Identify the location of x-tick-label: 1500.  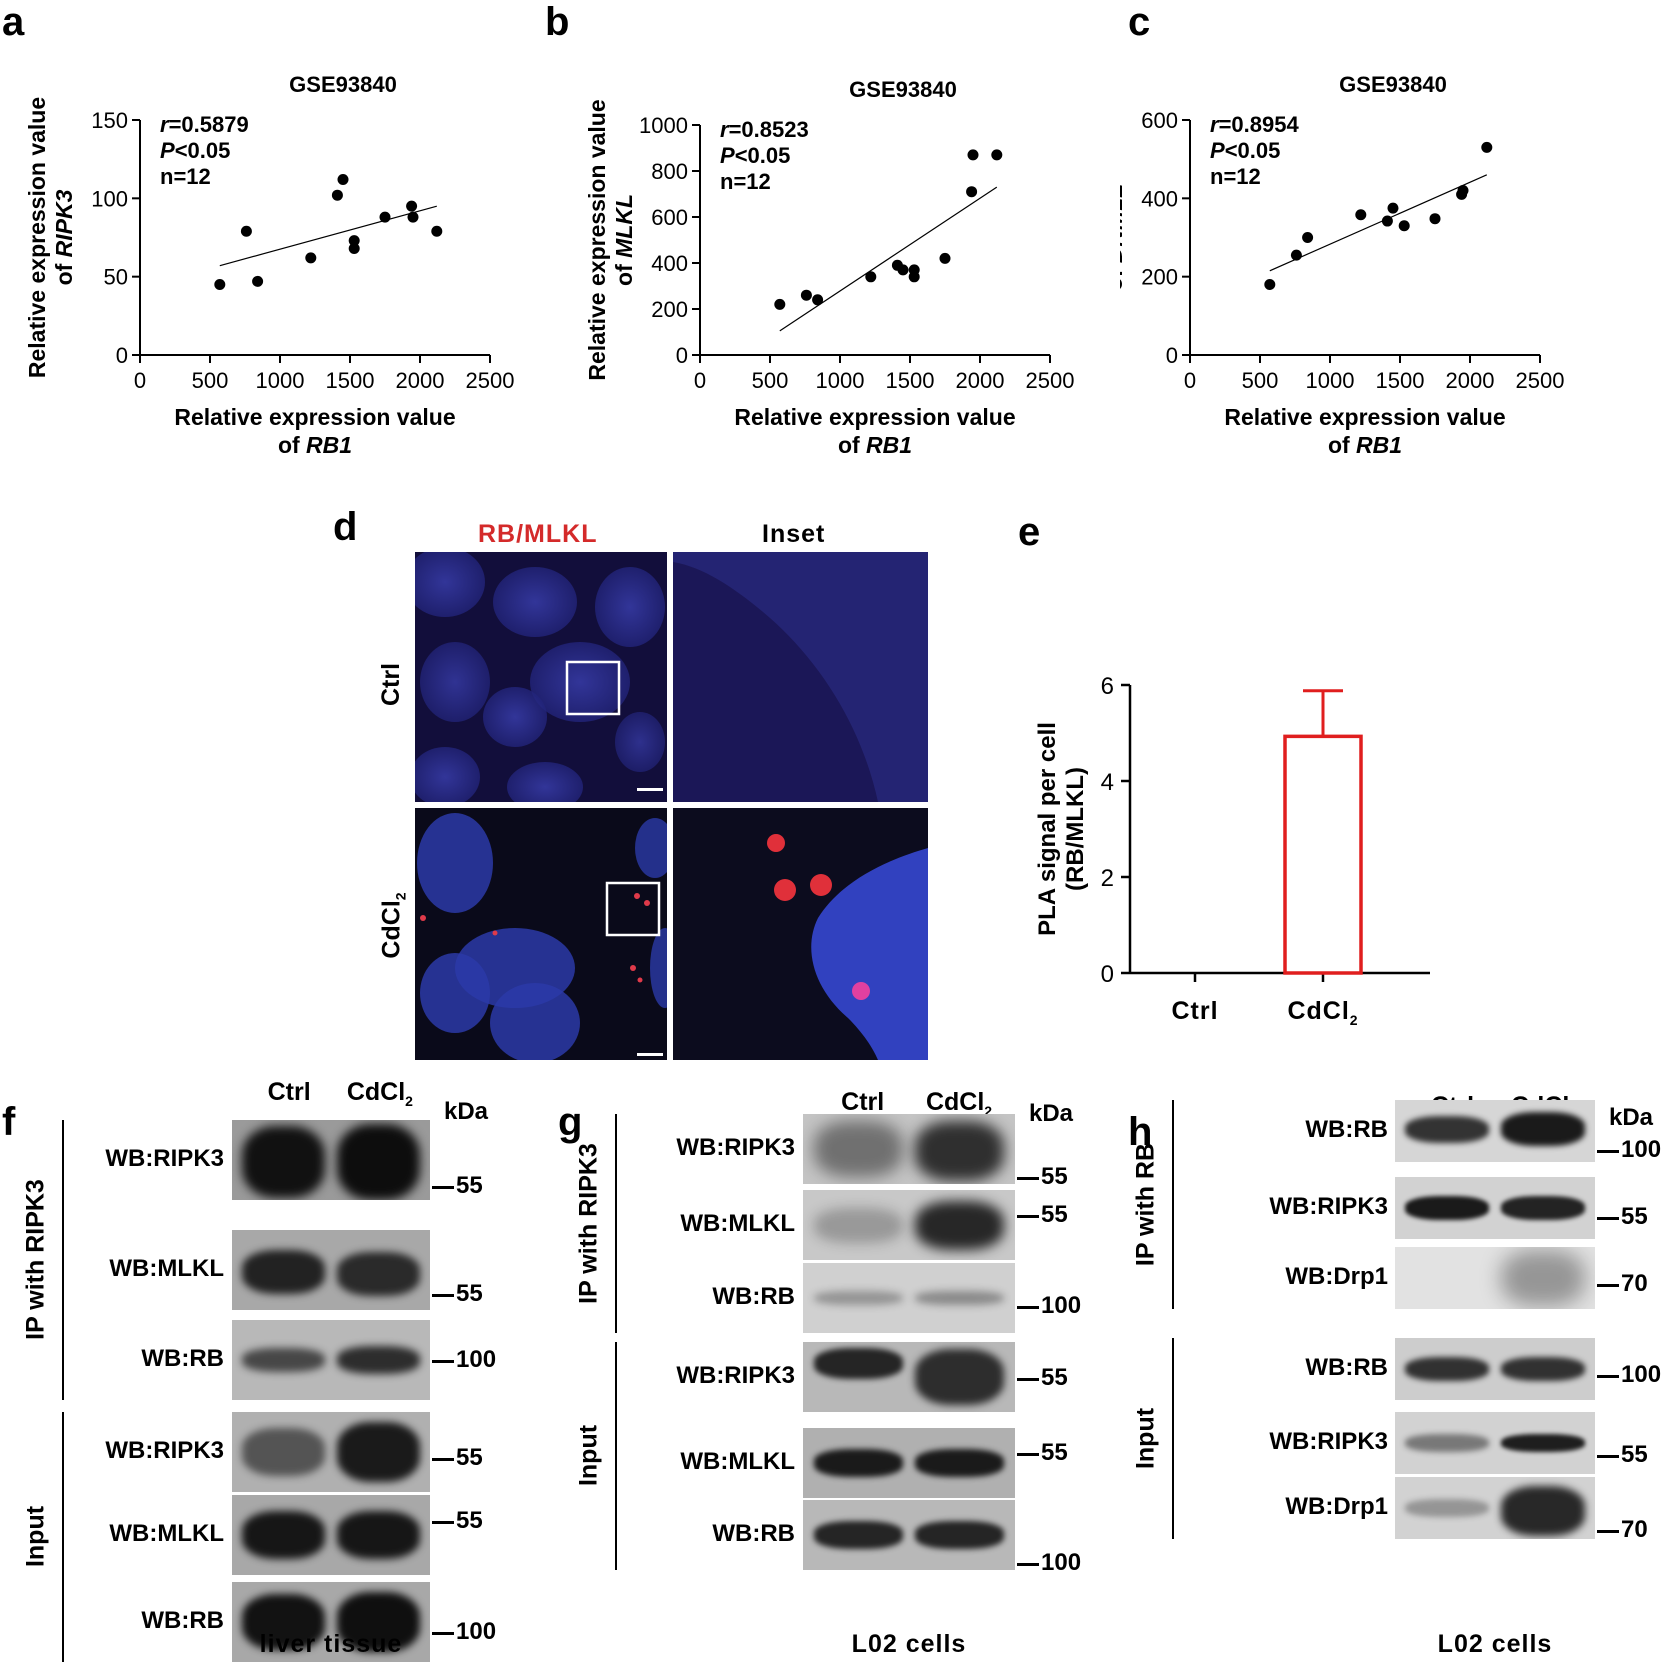
(350, 380).